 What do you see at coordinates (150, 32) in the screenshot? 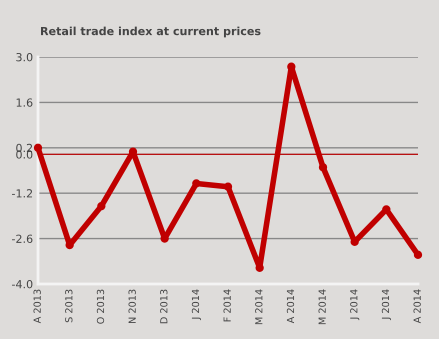
I see `chart-title: Retail trade index at current prices` at bounding box center [150, 32].